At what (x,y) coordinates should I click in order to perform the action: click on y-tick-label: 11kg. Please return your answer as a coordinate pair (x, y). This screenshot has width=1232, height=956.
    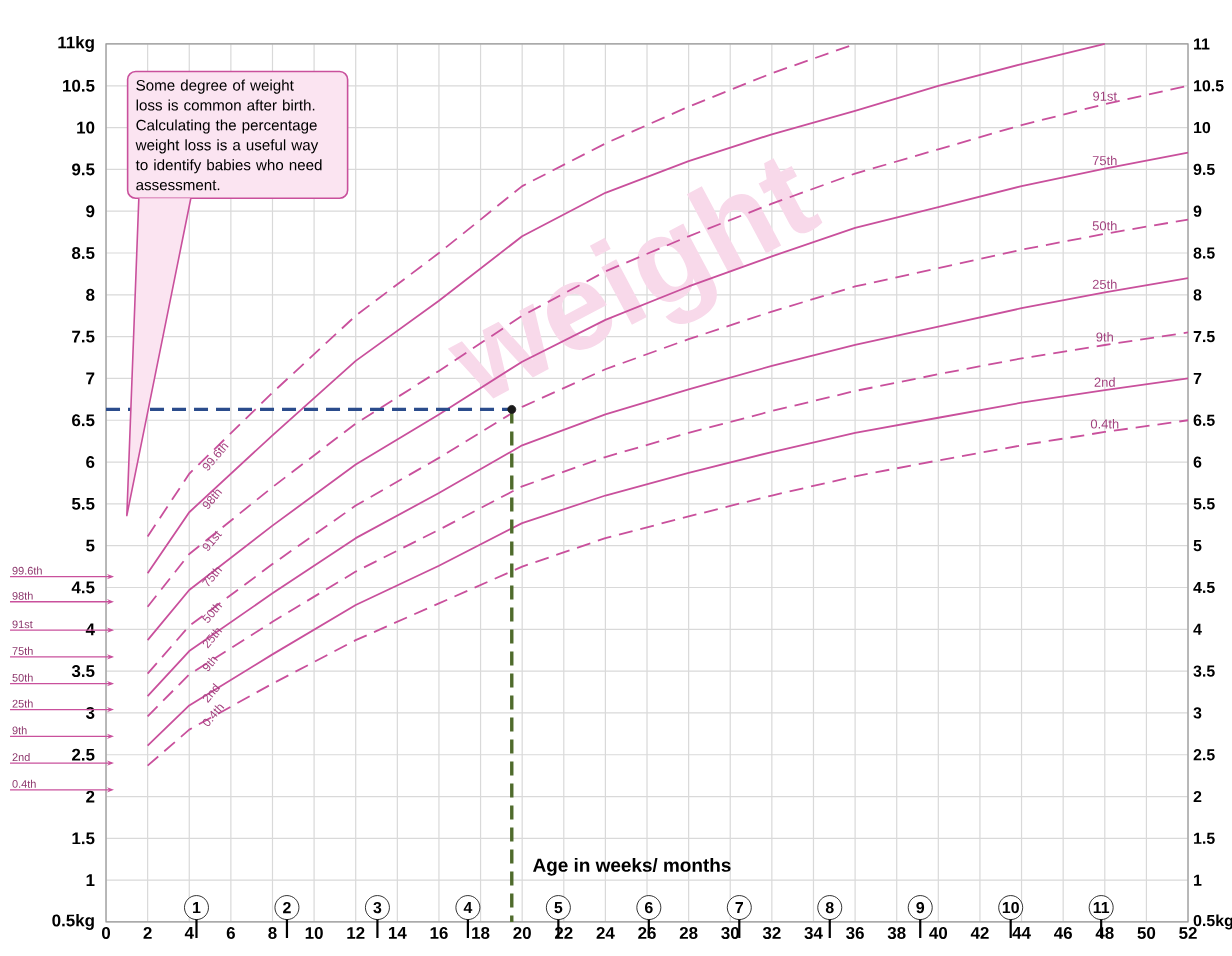
    Looking at the image, I should click on (76, 44).